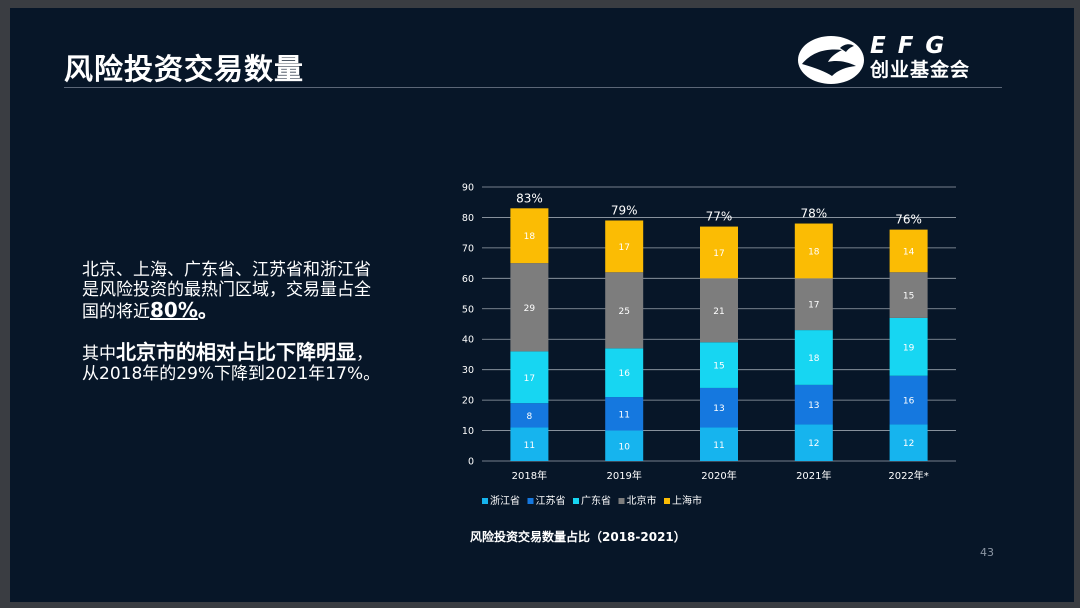 Image resolution: width=1080 pixels, height=608 pixels. Describe the element at coordinates (813, 214) in the screenshot. I see `total-percent-label: 78%` at that location.